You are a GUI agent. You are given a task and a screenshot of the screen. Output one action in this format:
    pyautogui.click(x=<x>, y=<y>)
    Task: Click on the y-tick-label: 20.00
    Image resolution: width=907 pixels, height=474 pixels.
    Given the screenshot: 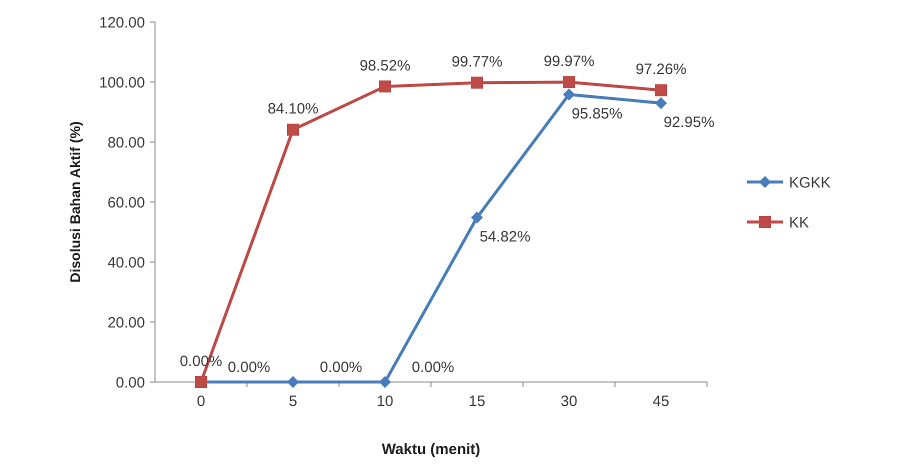 What is the action you would take?
    pyautogui.click(x=126, y=323)
    